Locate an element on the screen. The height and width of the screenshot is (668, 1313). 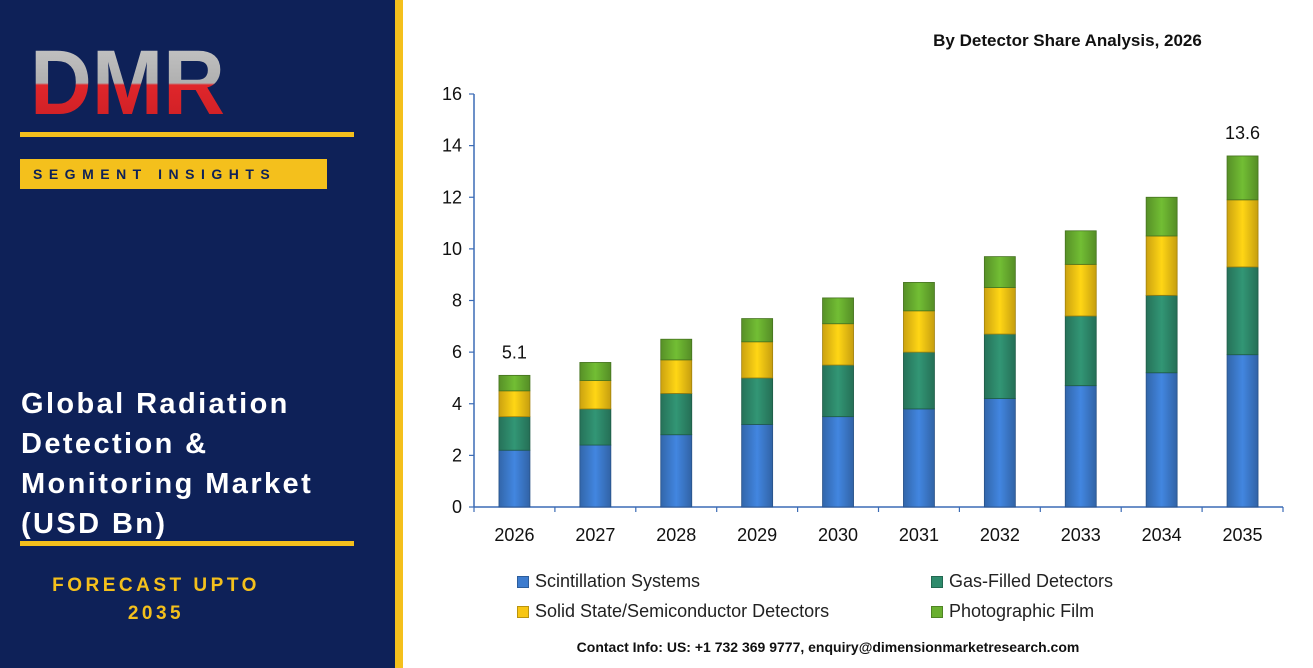
logo-letters: DMR is located at coordinates (127, 79).